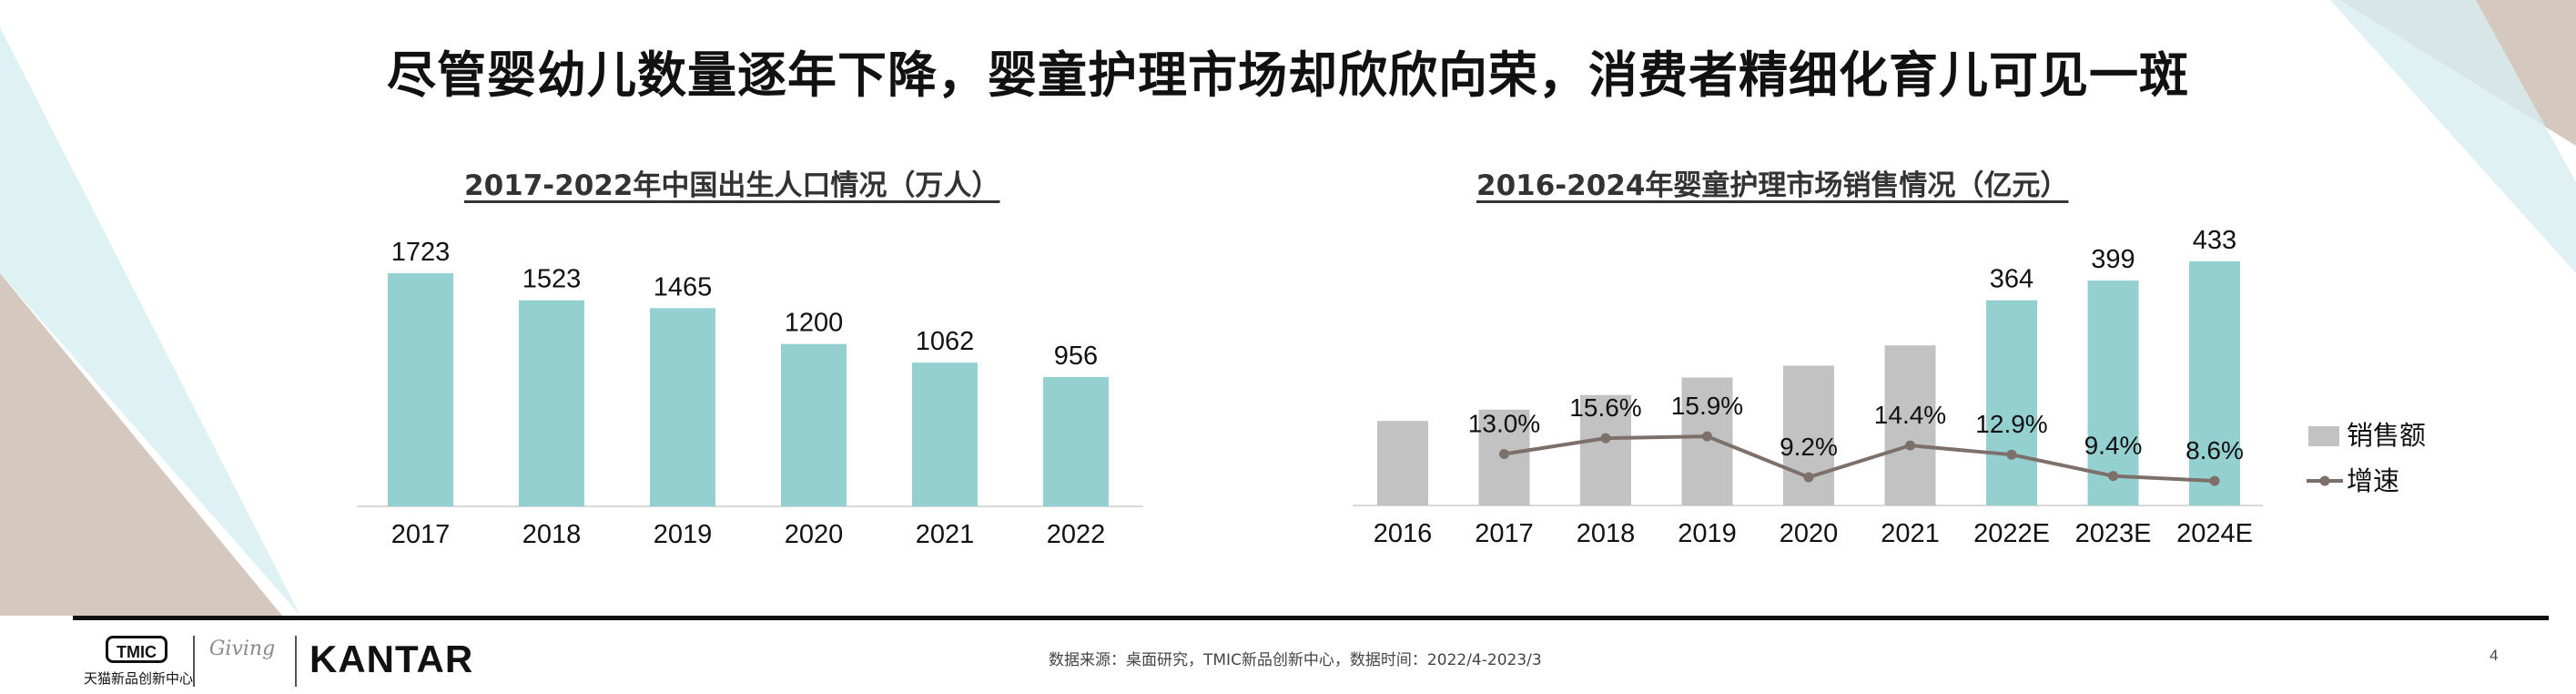 This screenshot has height=694, width=2576. I want to click on legend-label-sales: 销售额, so click(2386, 435).